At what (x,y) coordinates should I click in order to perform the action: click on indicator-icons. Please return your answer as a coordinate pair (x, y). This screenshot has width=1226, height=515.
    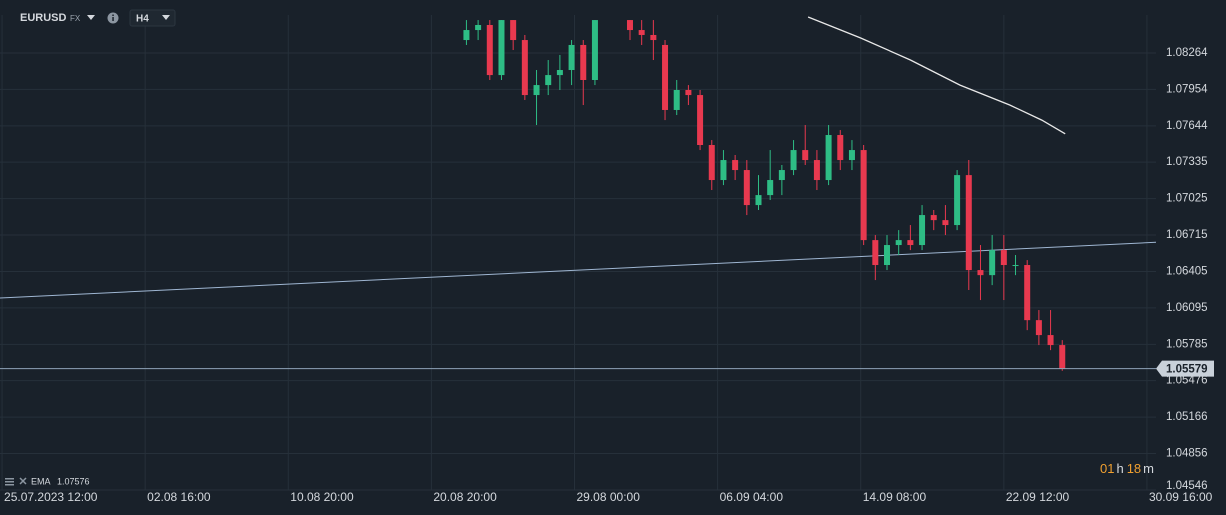
    Looking at the image, I should click on (16, 481).